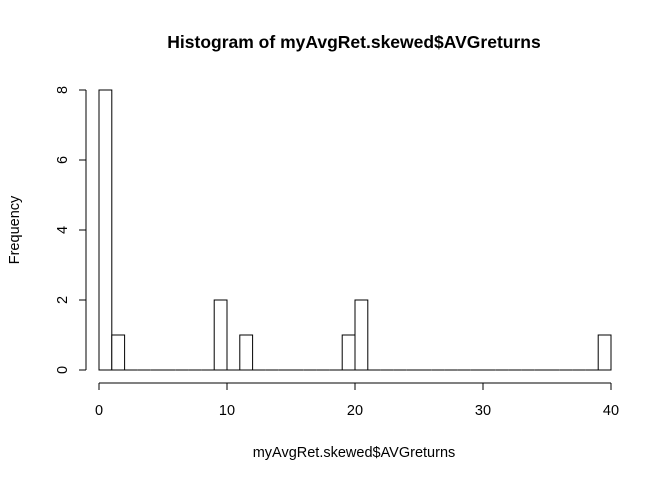  I want to click on y-axis-label: Frequency, so click(15, 229).